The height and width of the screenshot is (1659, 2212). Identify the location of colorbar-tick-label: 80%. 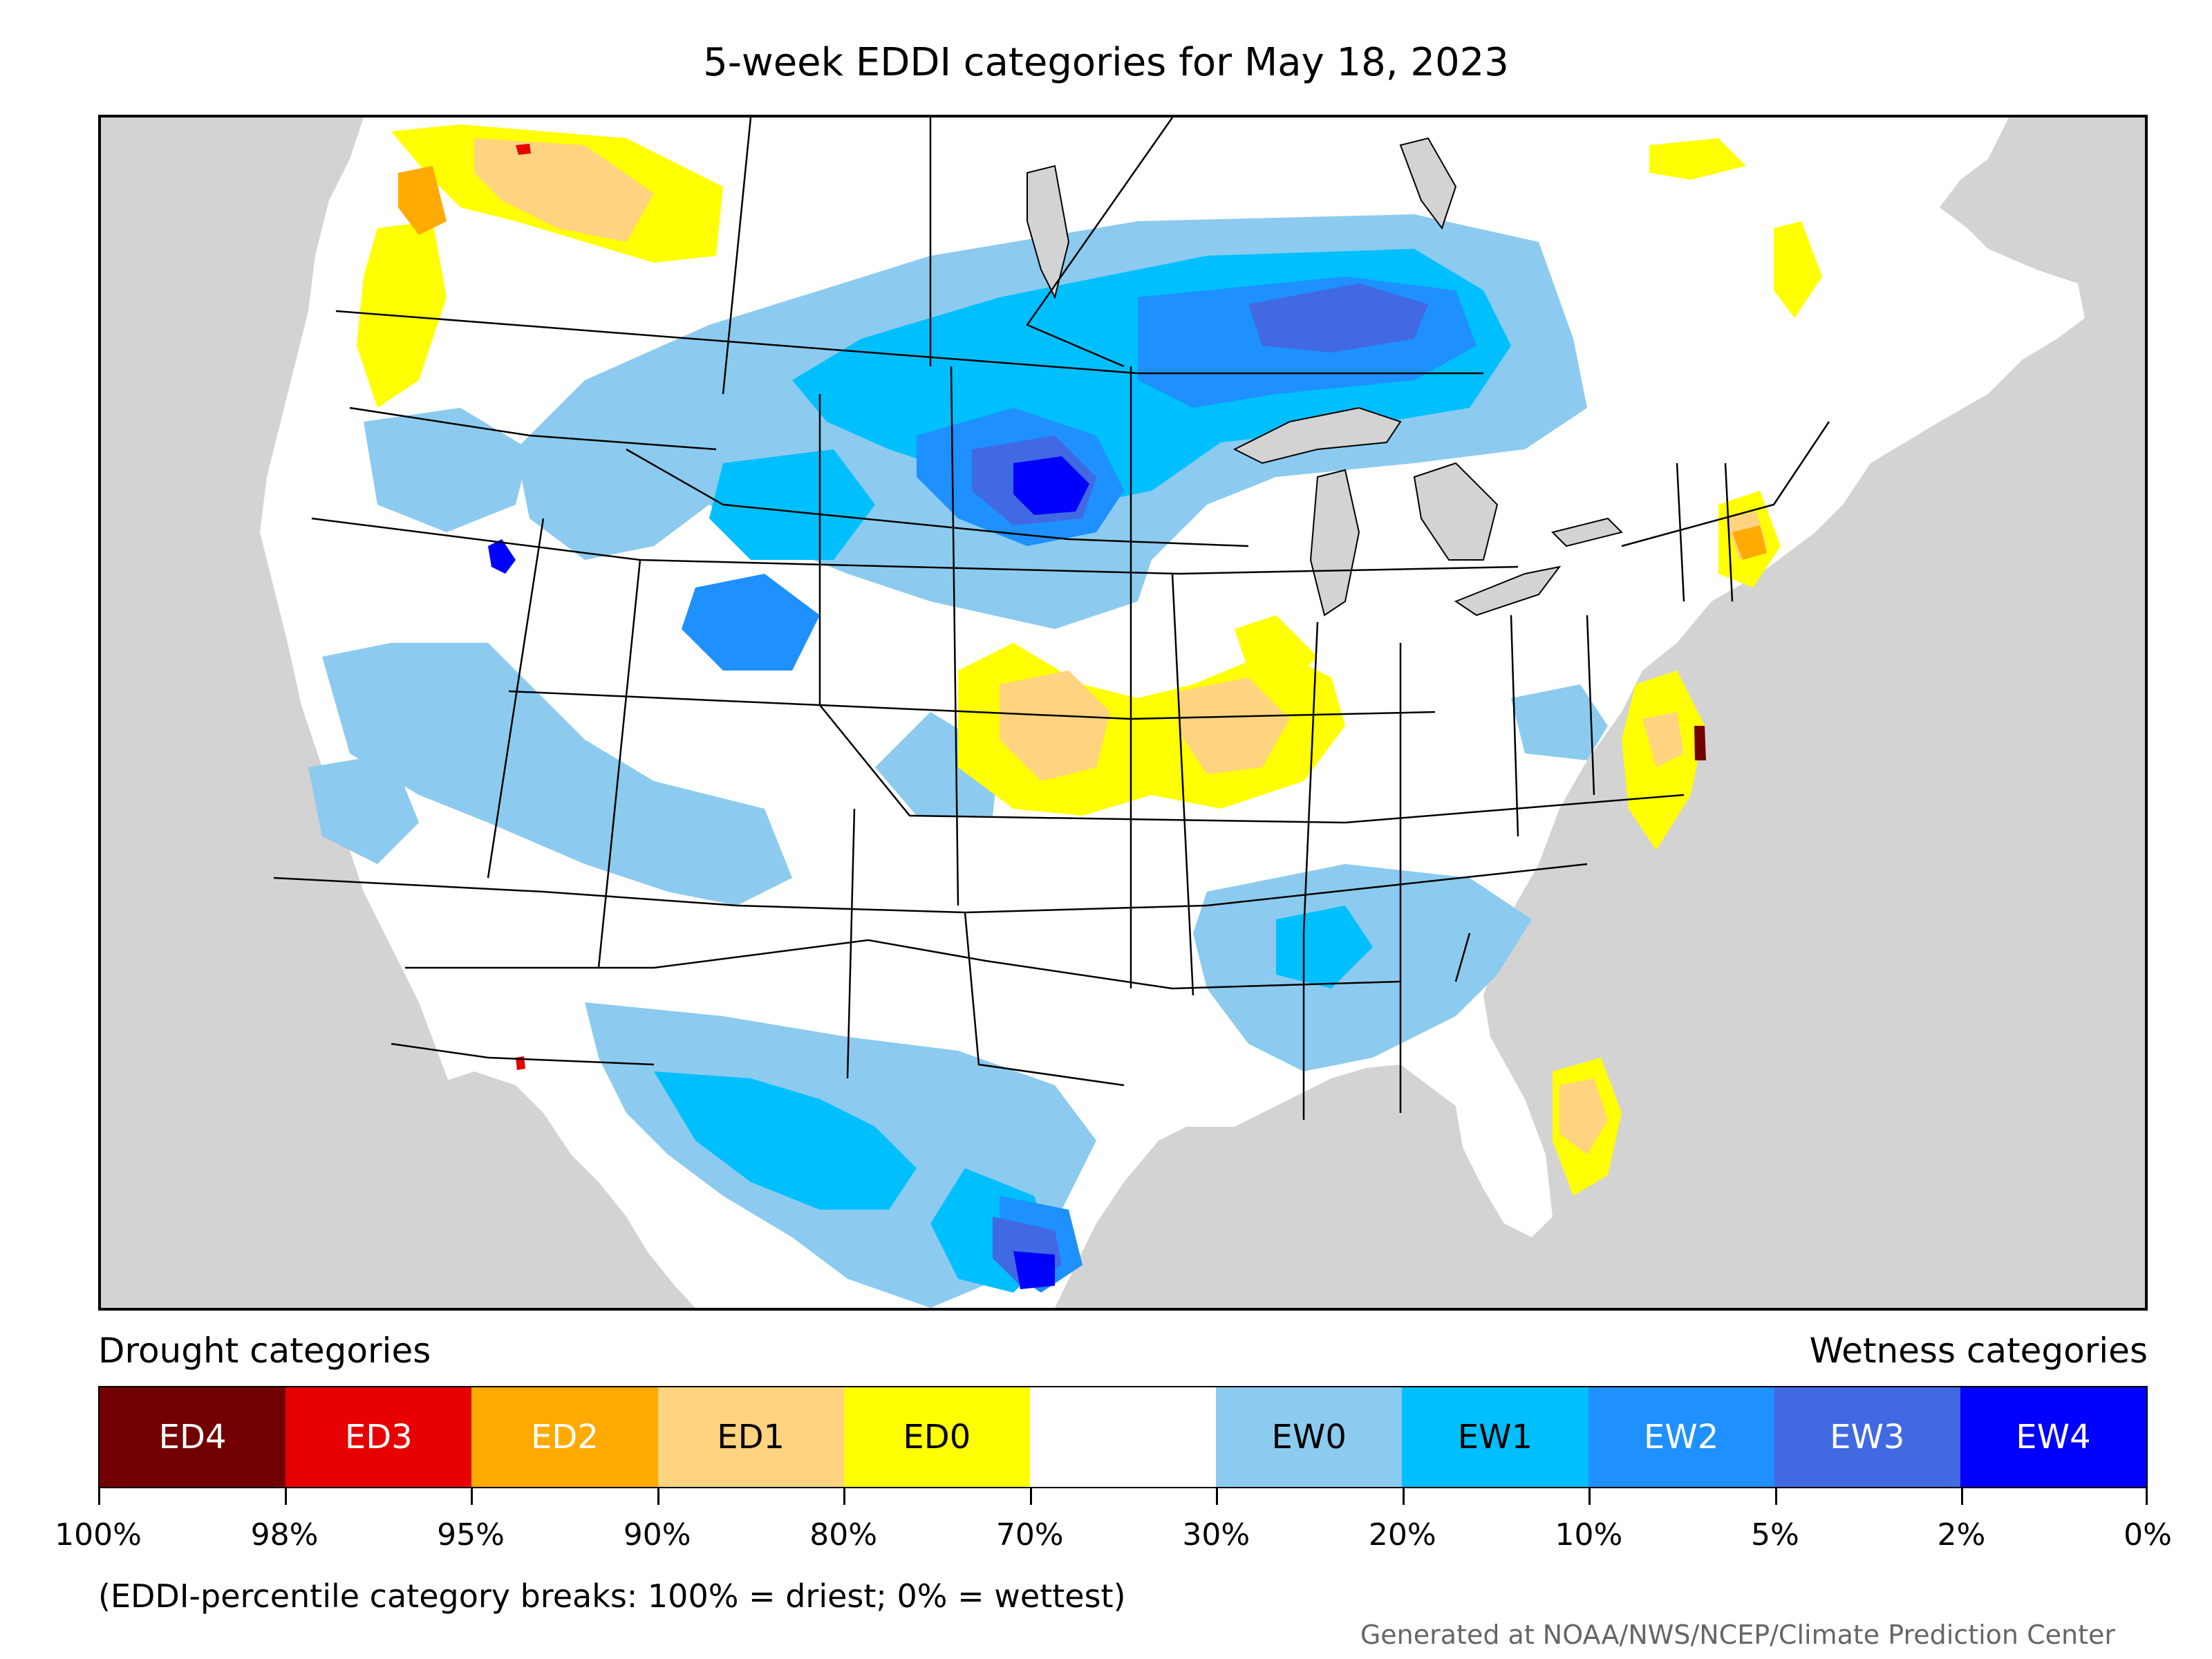
(843, 1535).